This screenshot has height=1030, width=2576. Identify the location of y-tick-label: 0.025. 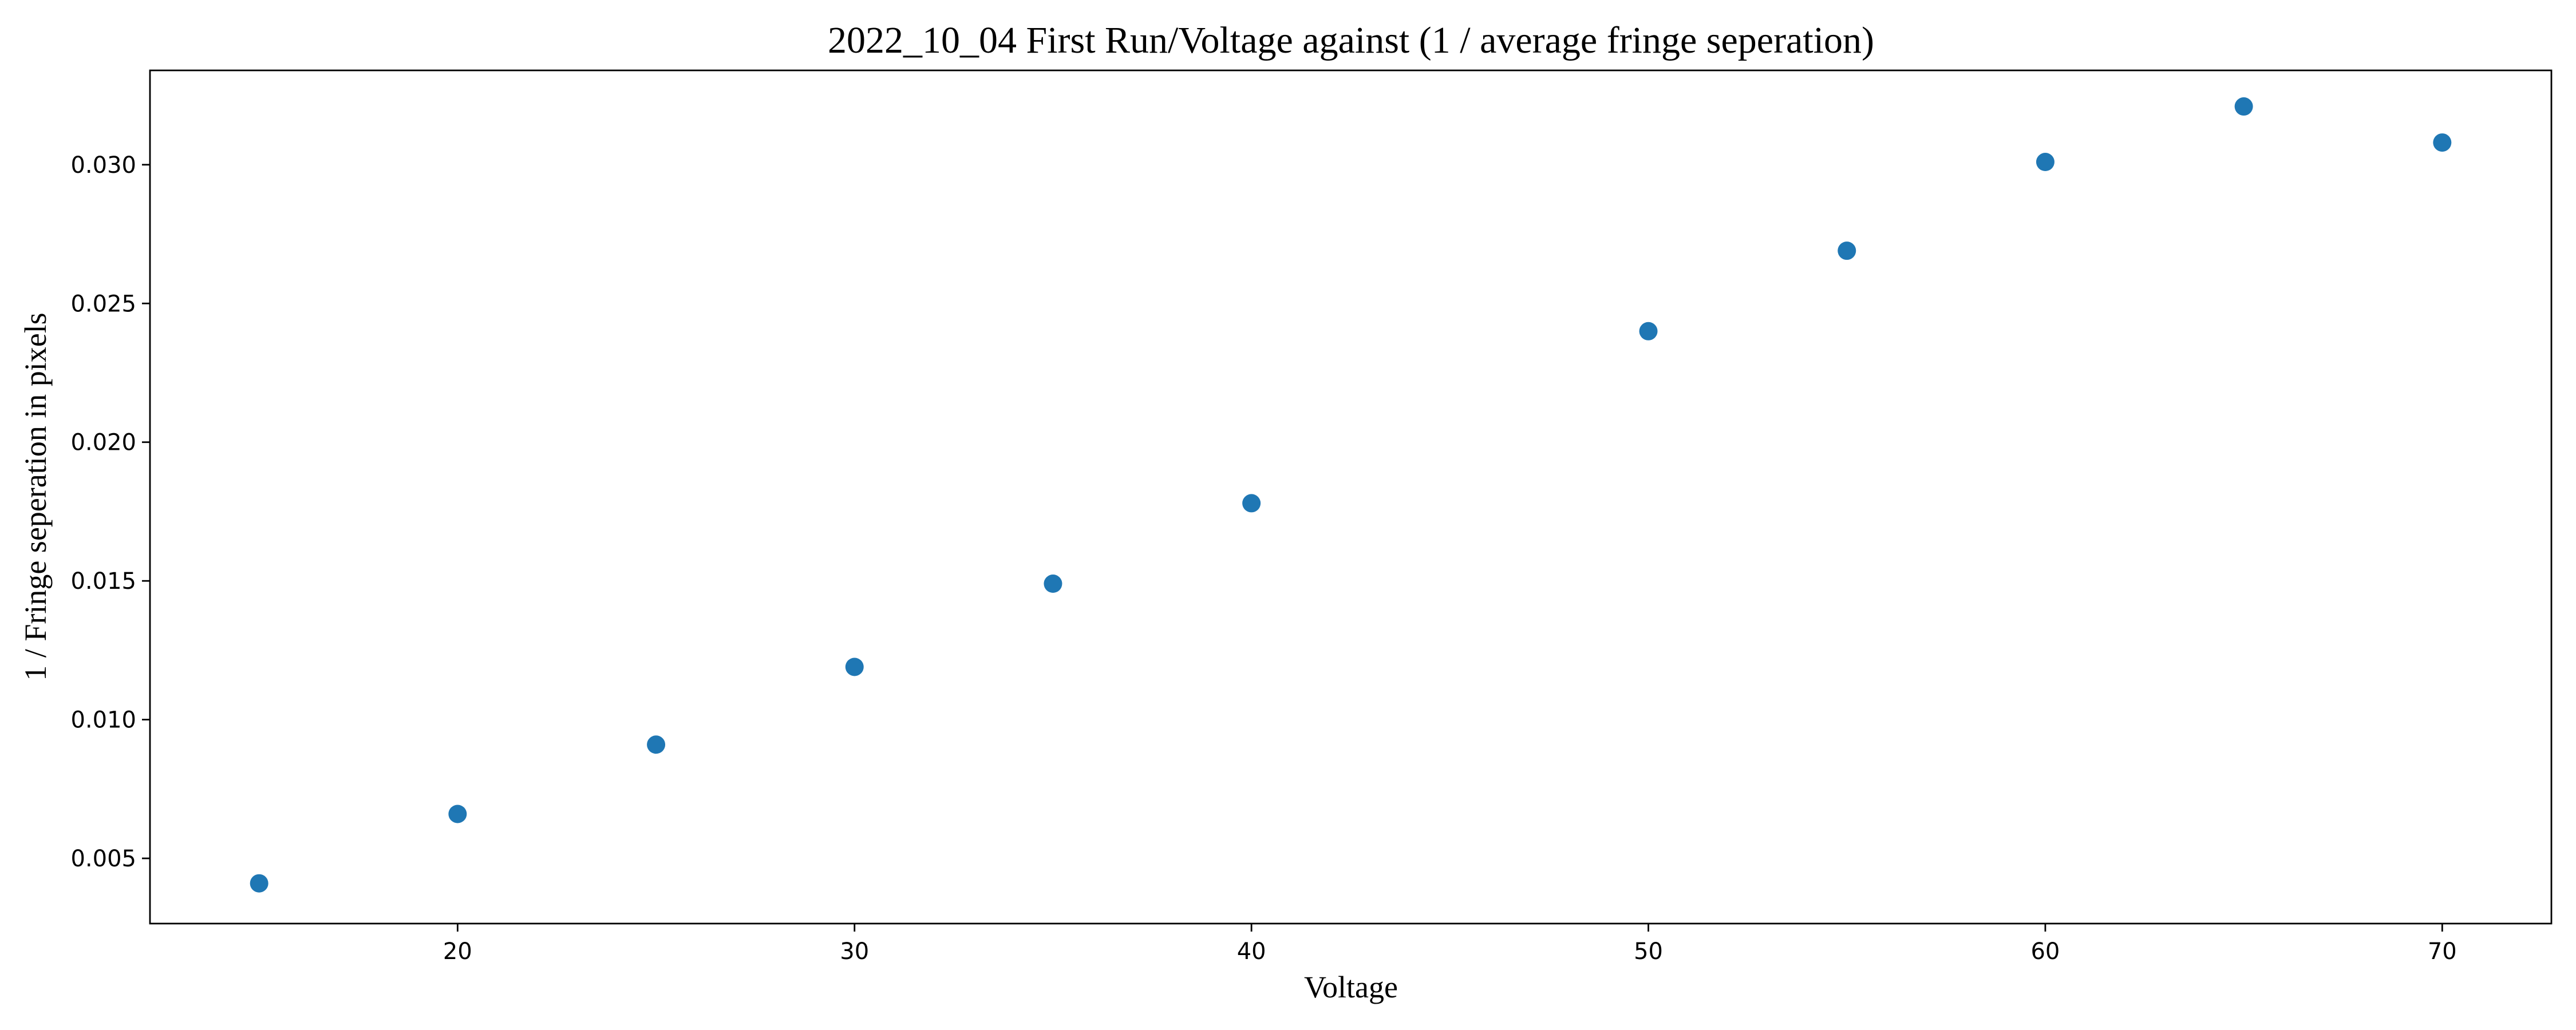
(103, 304).